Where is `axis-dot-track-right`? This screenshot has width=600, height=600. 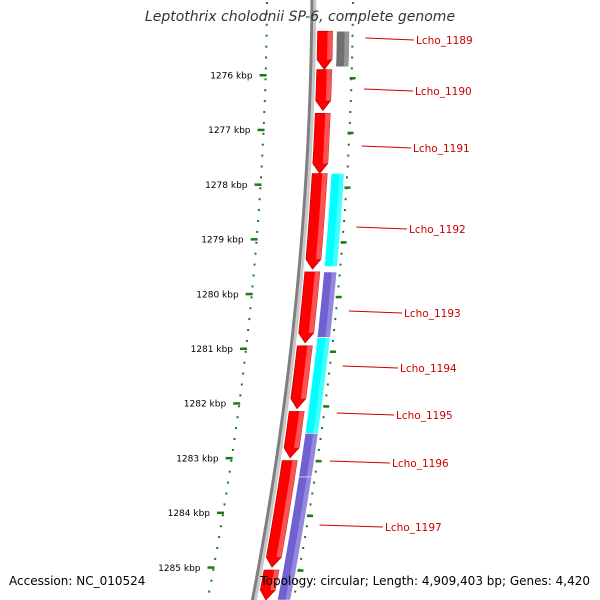
axis-dot-track-right is located at coordinates (324, 297).